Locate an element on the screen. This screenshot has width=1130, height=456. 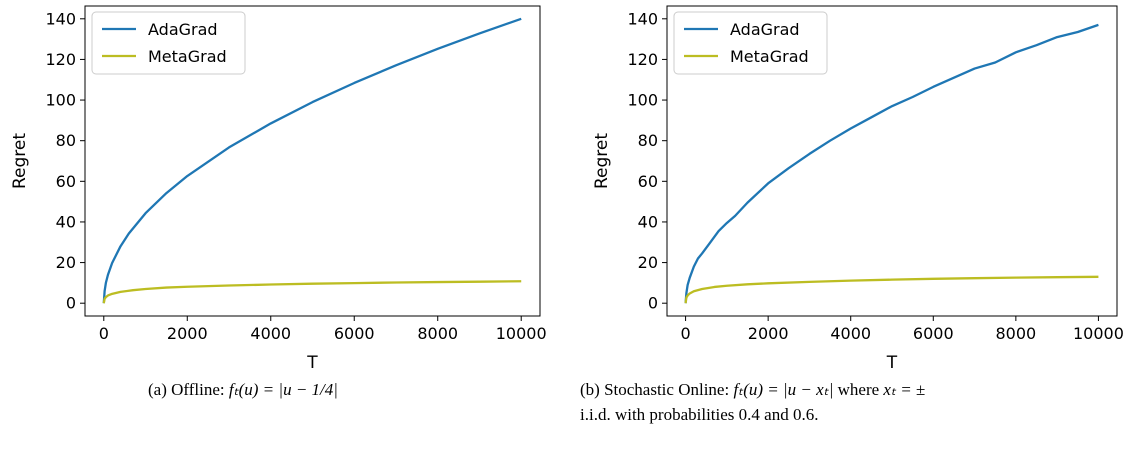
legend-box-b is located at coordinates (750, 43).